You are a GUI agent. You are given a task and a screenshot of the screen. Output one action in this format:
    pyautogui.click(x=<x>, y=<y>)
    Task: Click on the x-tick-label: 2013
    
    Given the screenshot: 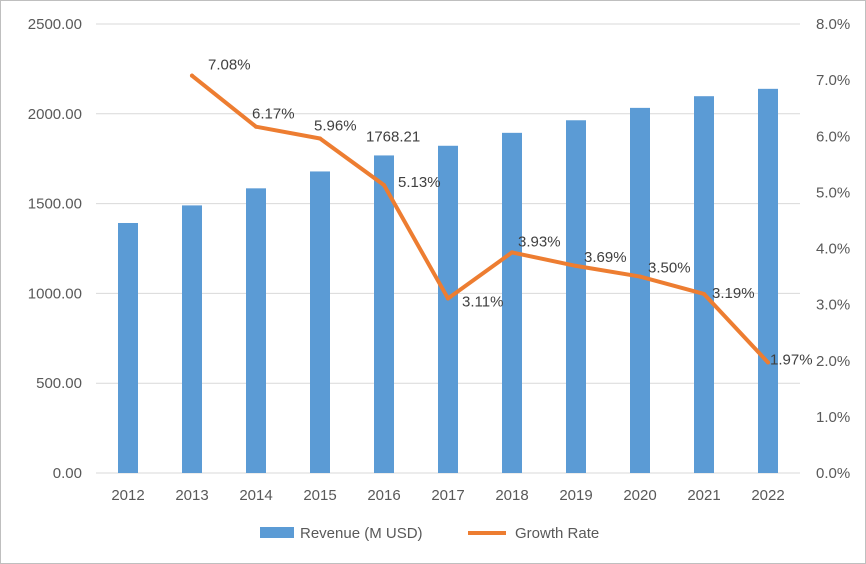 What is the action you would take?
    pyautogui.click(x=191, y=495)
    